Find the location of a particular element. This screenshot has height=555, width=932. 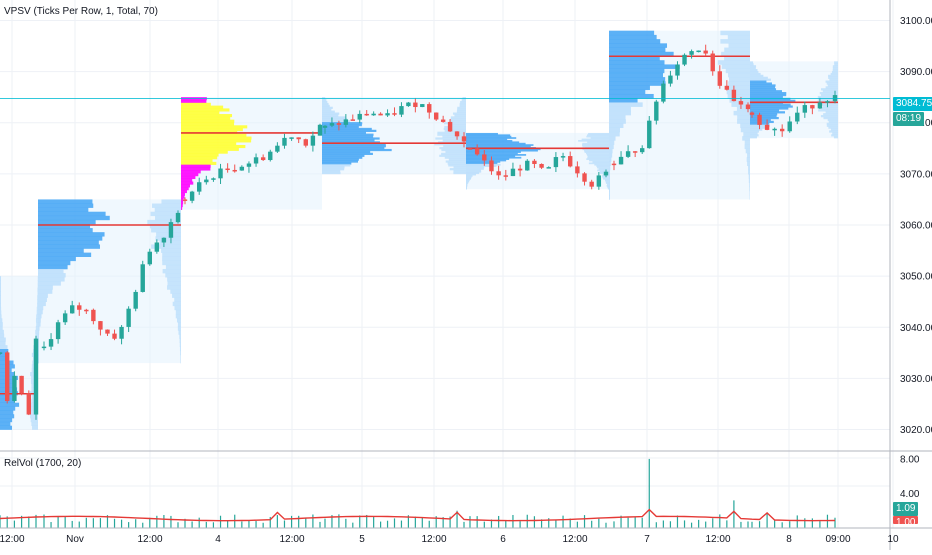

vpsv-indicator-label: VPSV (Ticks Per Row, 1, Total, 70) is located at coordinates (81, 11).